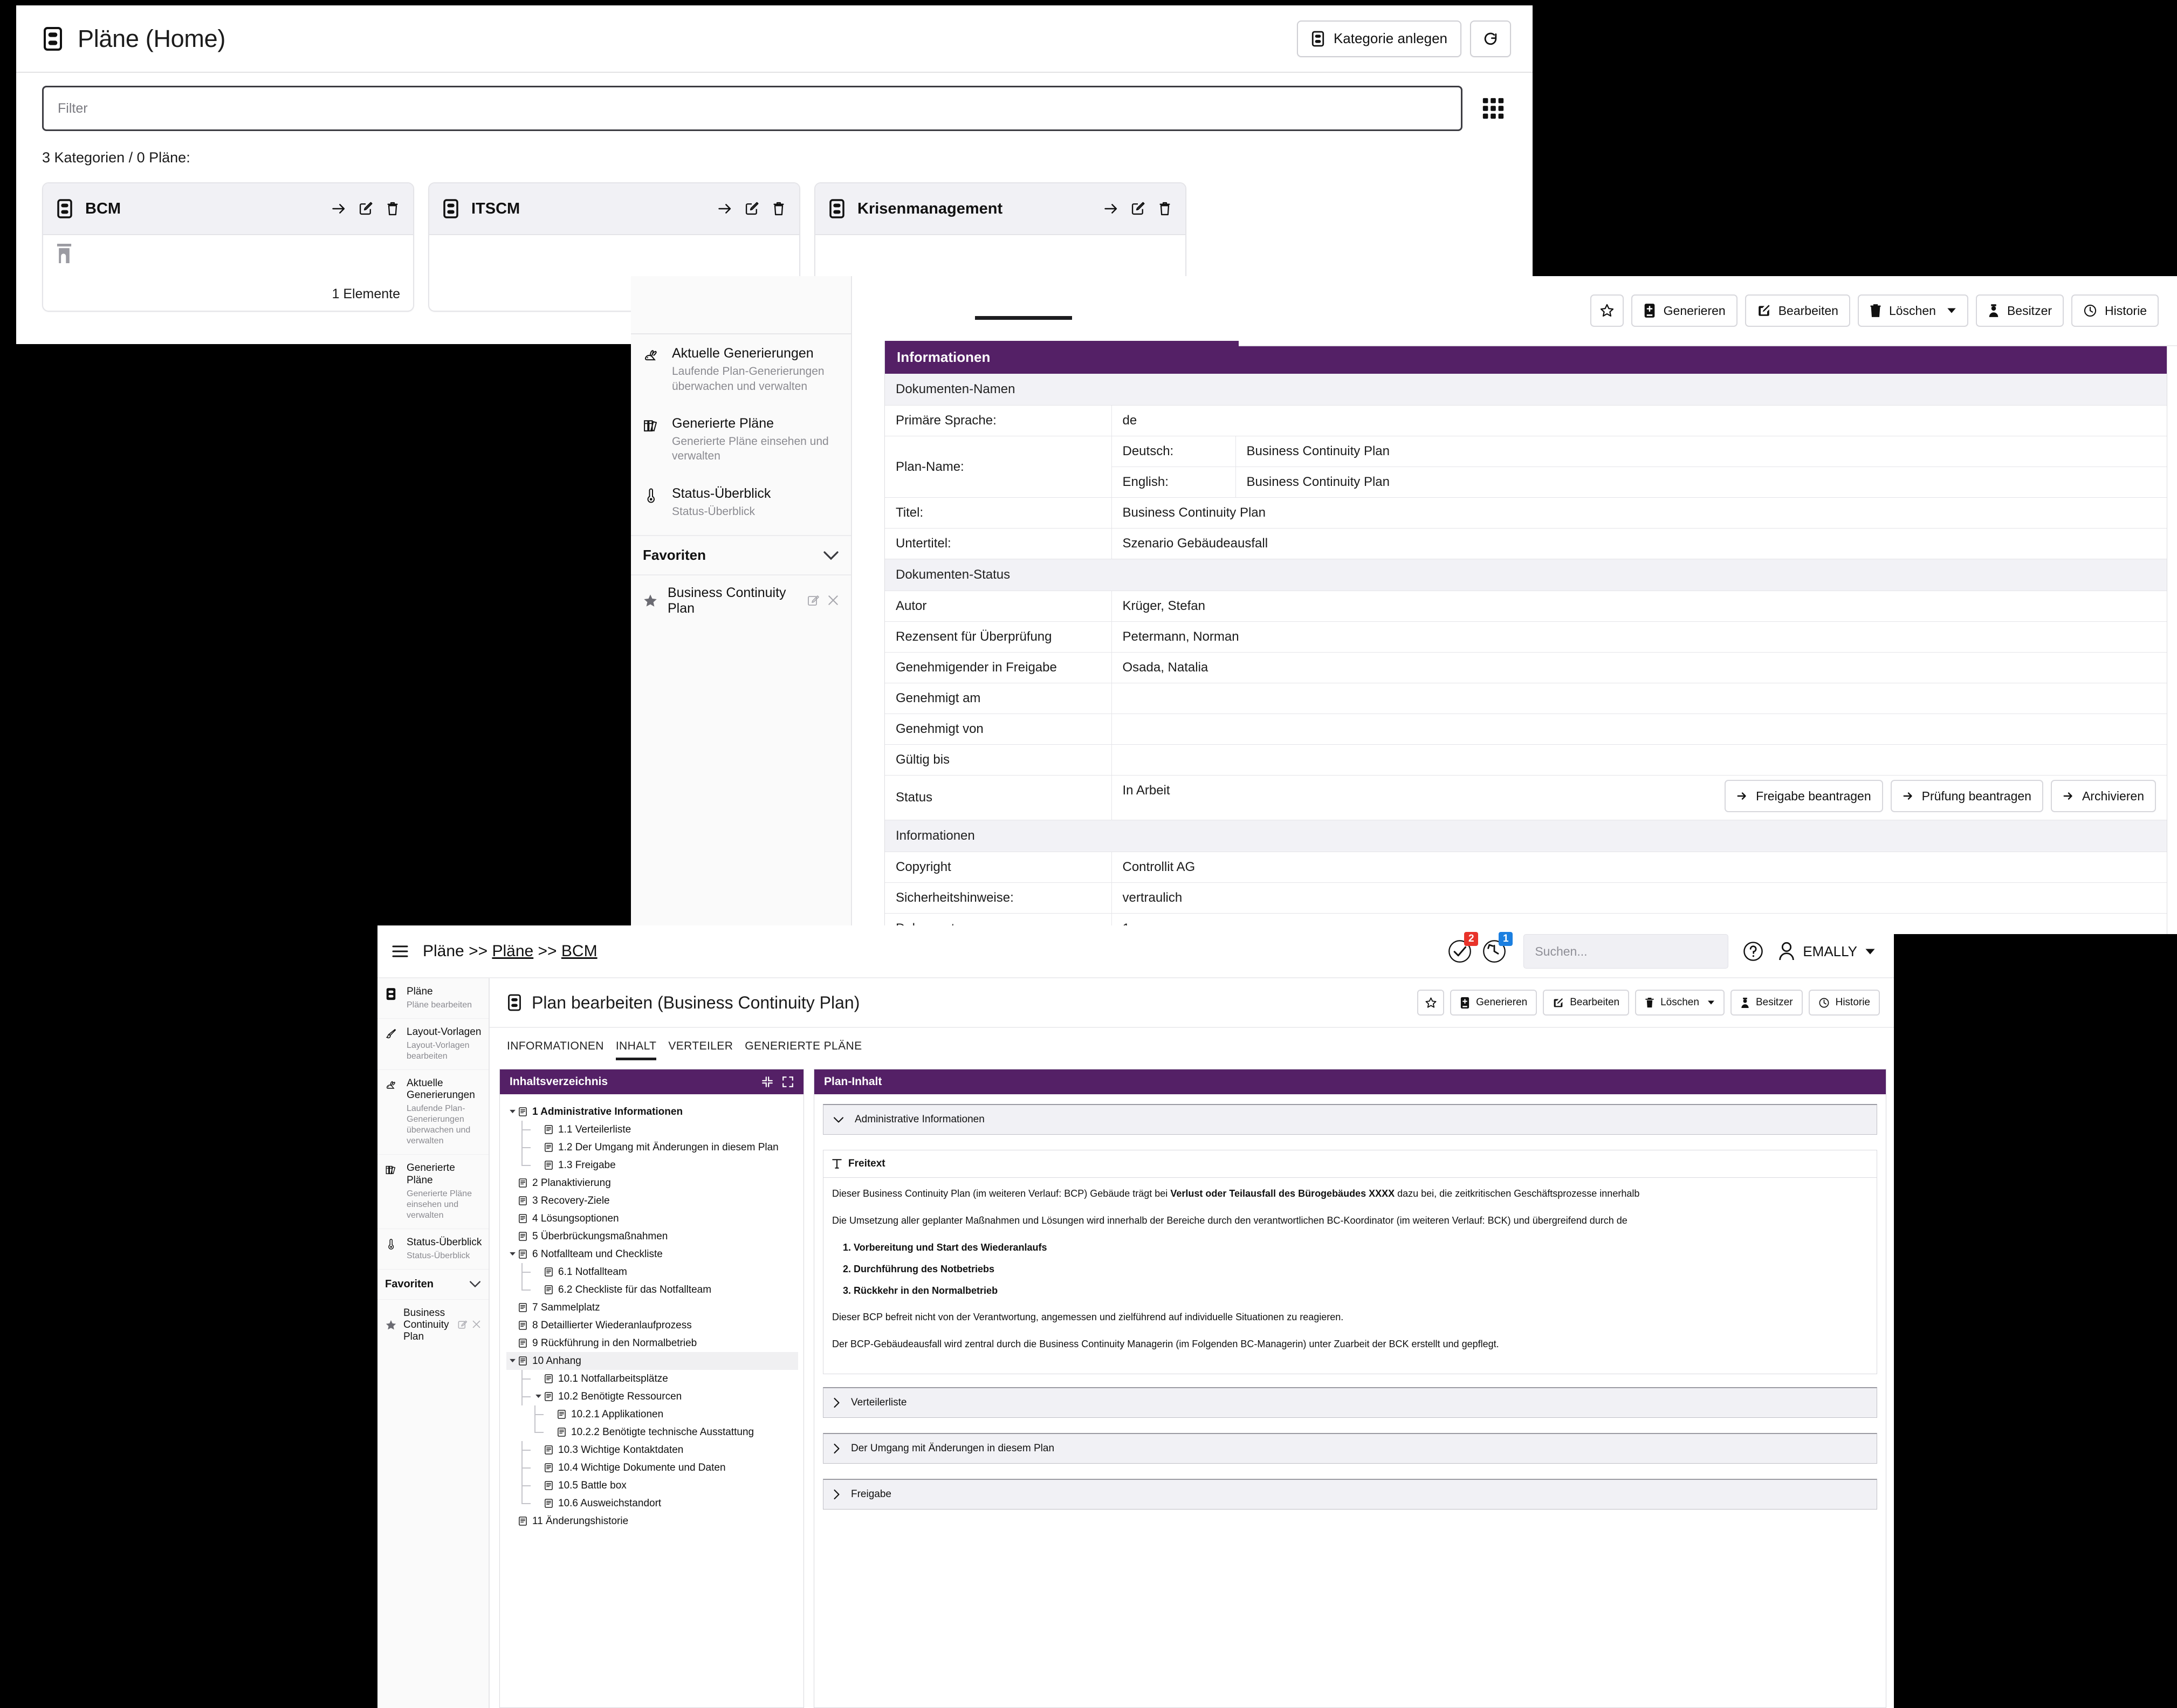 The height and width of the screenshot is (1708, 2177). I want to click on accordion-collapsed: Freigabe, so click(1350, 1494).